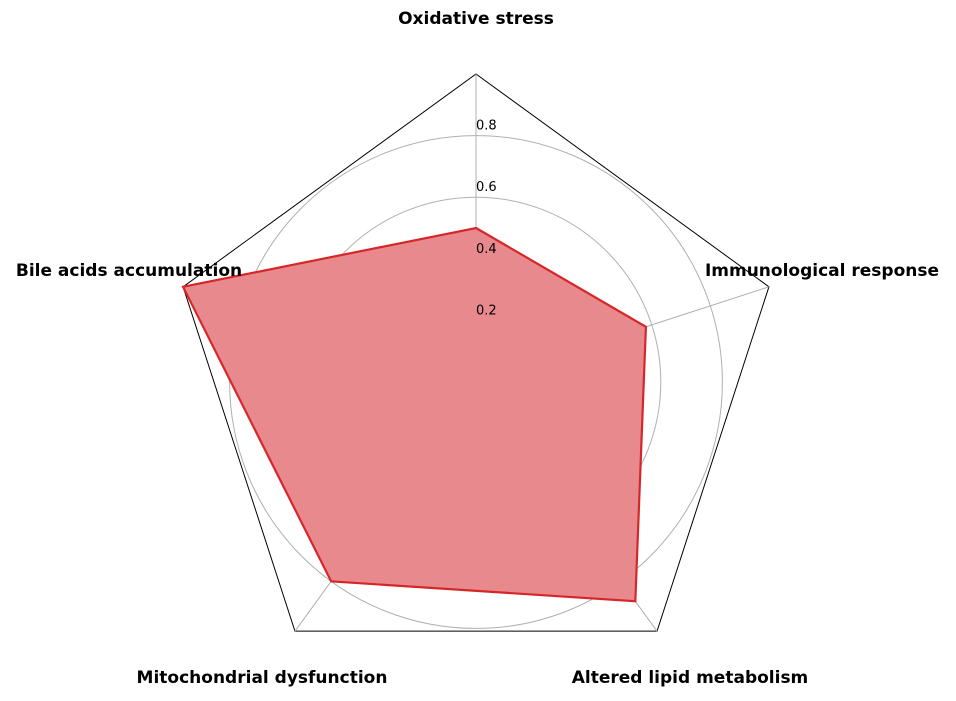 Image resolution: width=956 pixels, height=701 pixels. Describe the element at coordinates (486, 310) in the screenshot. I see `r-tick-label-0.2: 0.2` at that location.